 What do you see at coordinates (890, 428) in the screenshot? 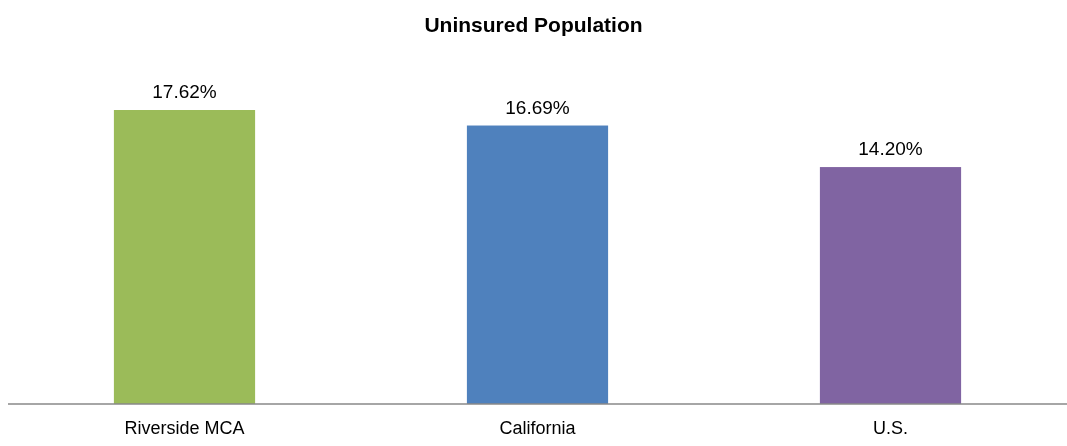
I see `x-tick-label: U.S.` at bounding box center [890, 428].